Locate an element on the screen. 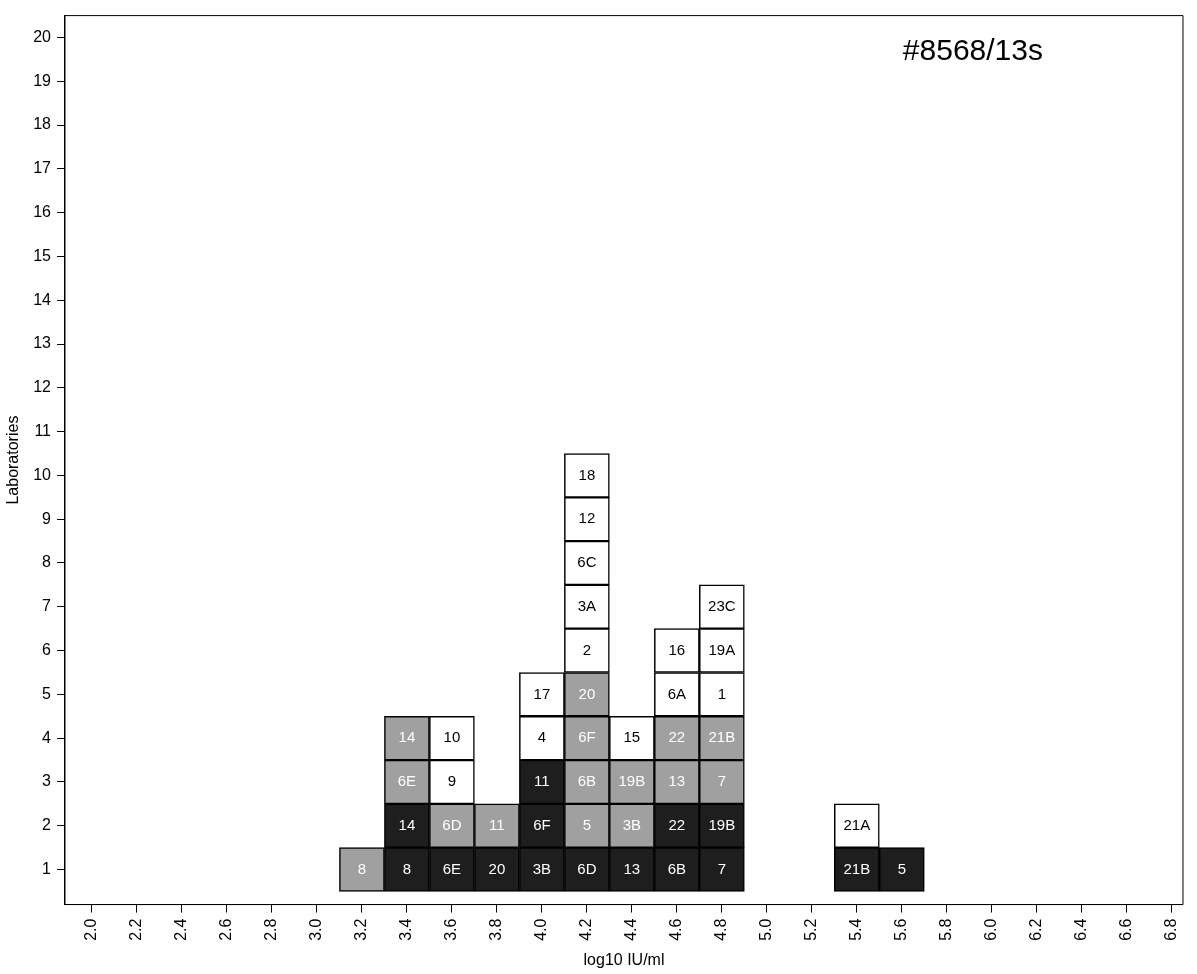 Image resolution: width=1197 pixels, height=974 pixels. y-tick-label: 14 is located at coordinates (42, 299).